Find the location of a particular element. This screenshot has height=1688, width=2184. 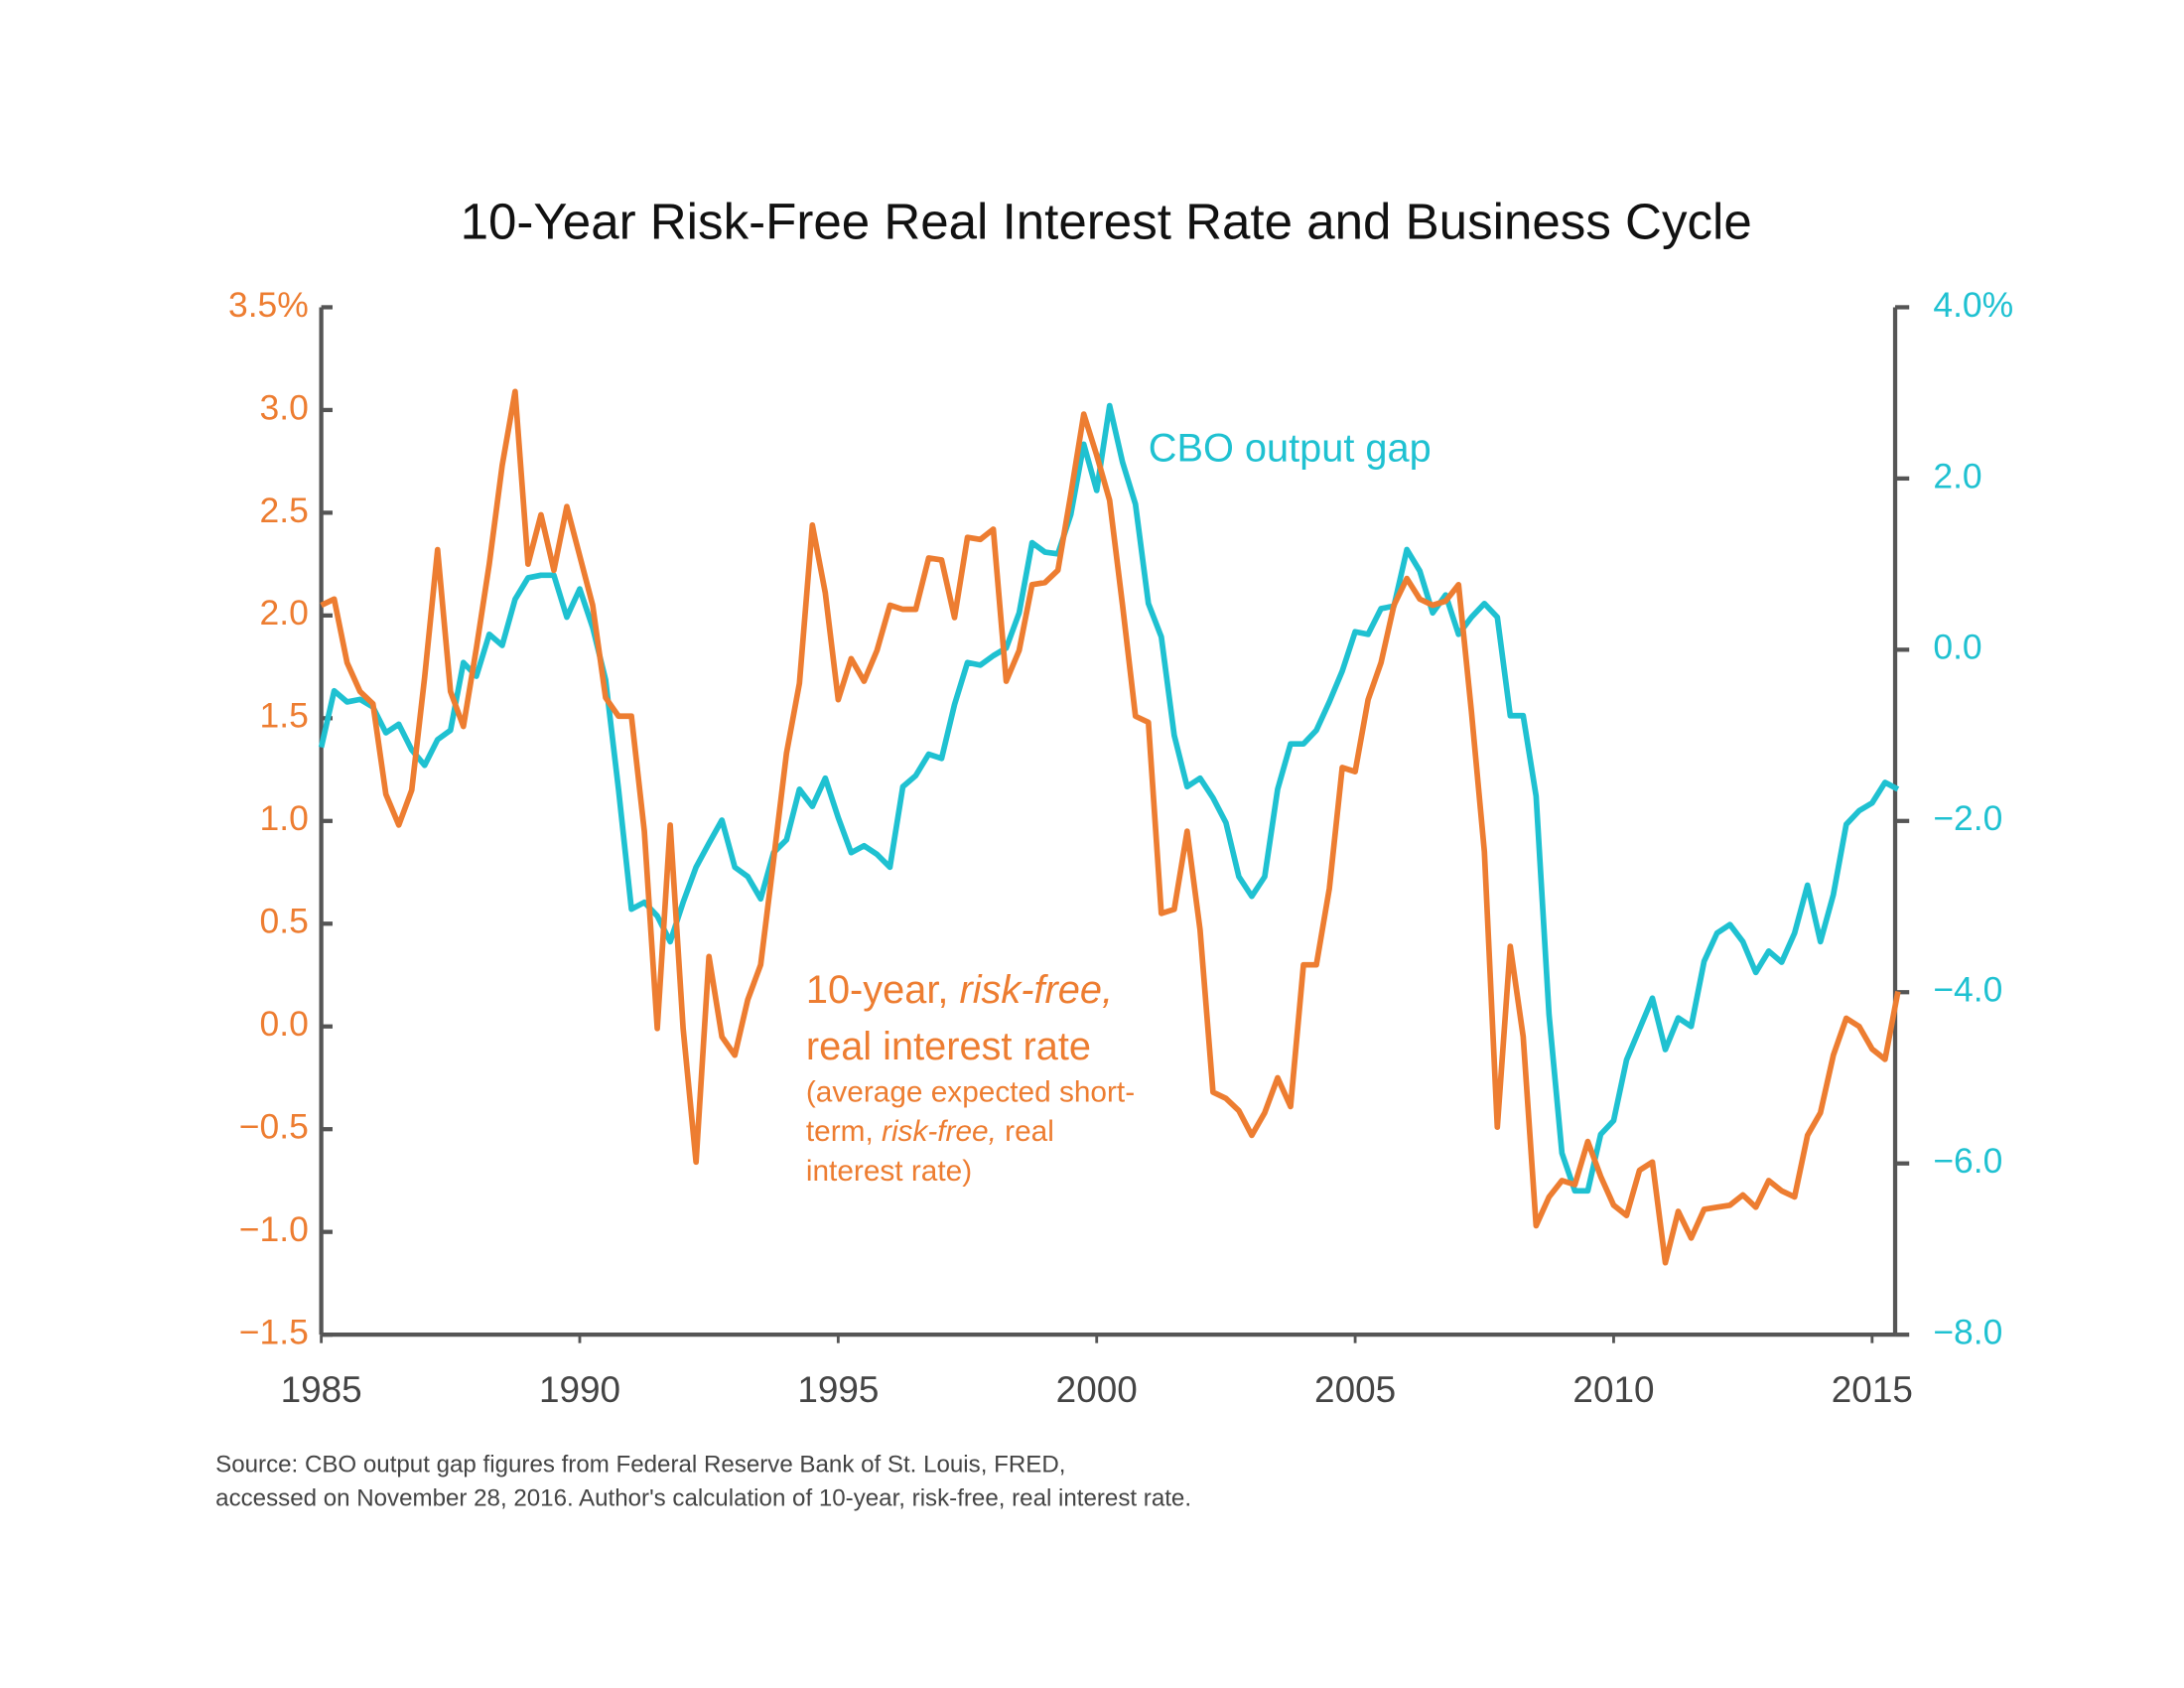

annotation-part: 10-year, is located at coordinates (883, 990).